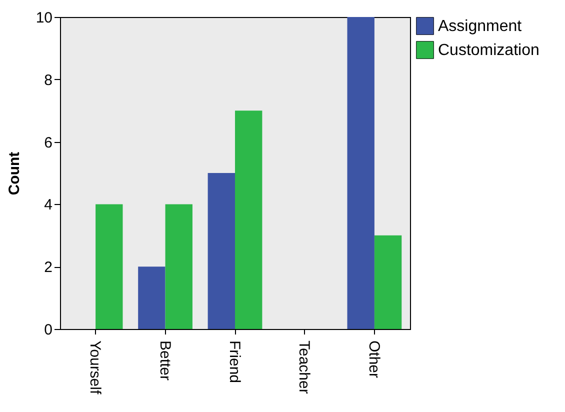  Describe the element at coordinates (165, 360) in the screenshot. I see `x-tick-label: Better` at that location.